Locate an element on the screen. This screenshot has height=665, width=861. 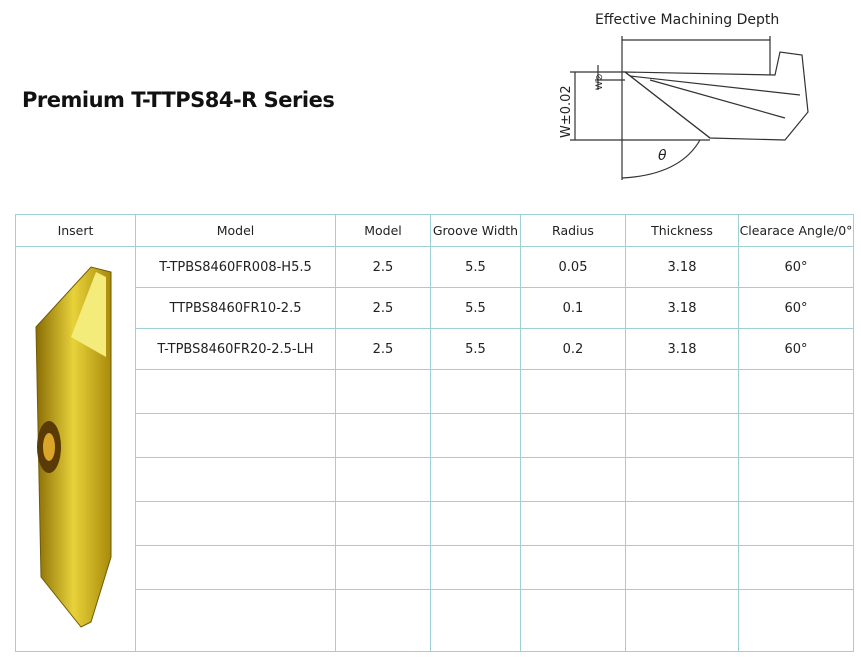
small-label: W⊘ is located at coordinates (600, 82).